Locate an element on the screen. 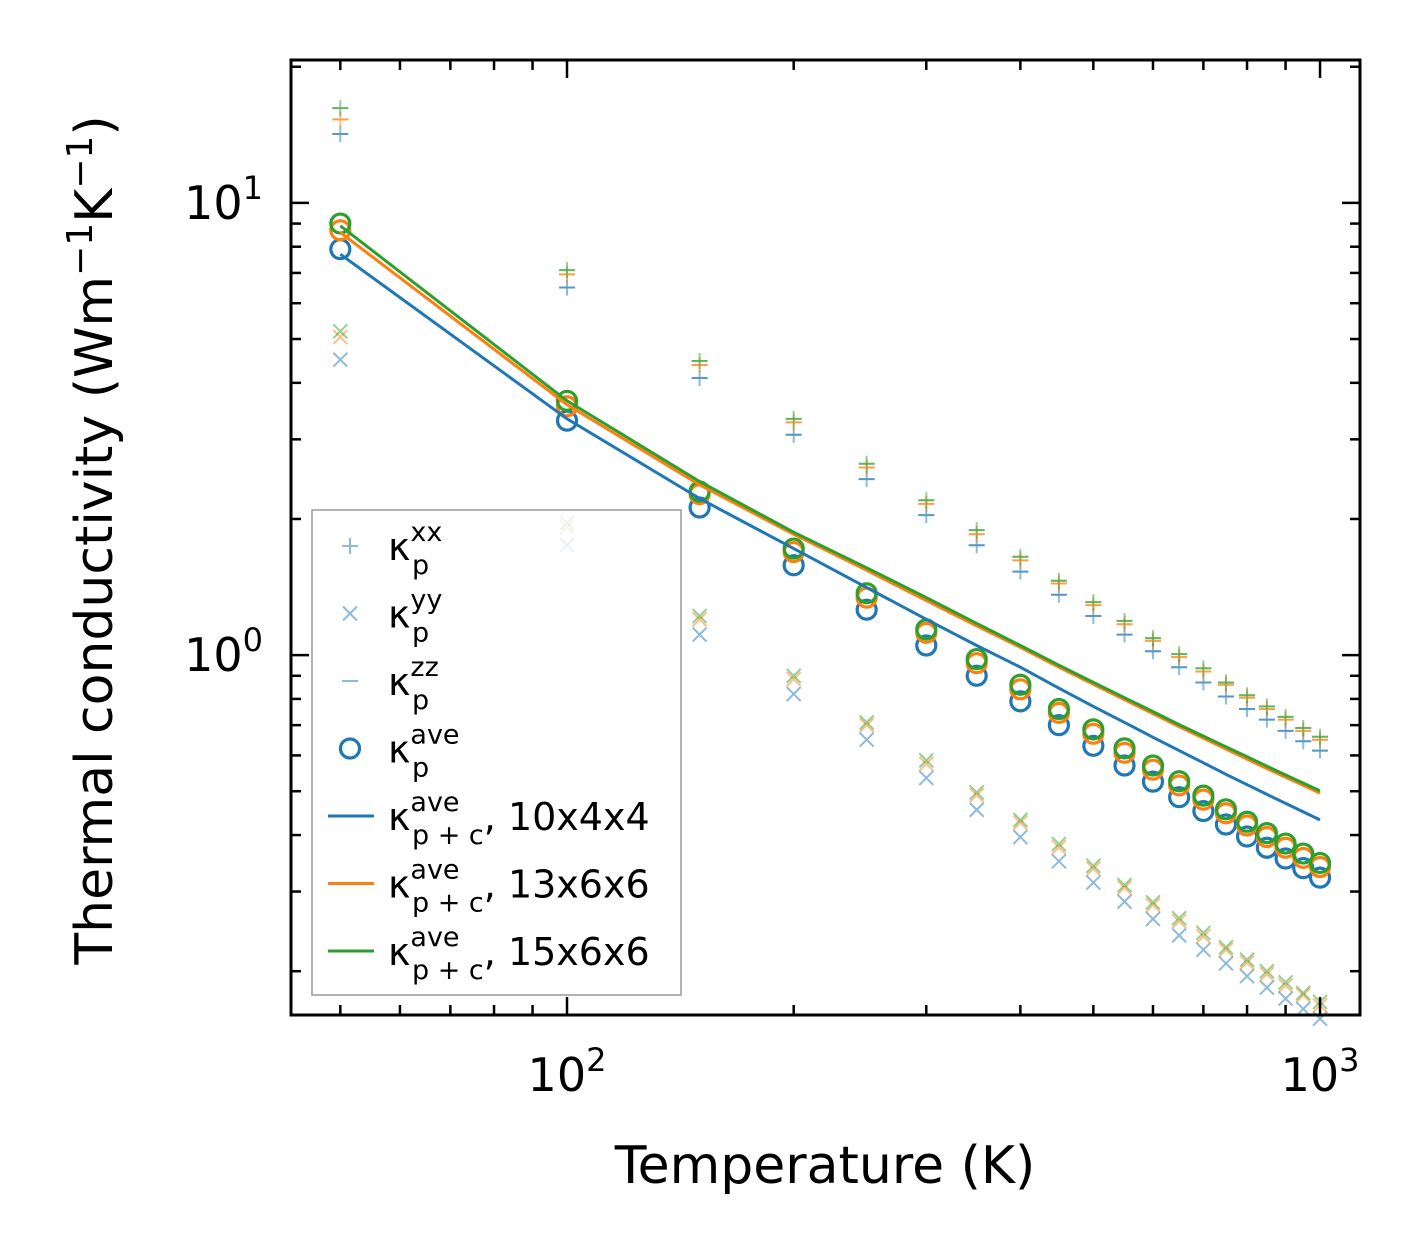 This screenshot has width=1421, height=1254. legend-label-5: κave p + c, 13x6x6 is located at coordinates (519, 887).